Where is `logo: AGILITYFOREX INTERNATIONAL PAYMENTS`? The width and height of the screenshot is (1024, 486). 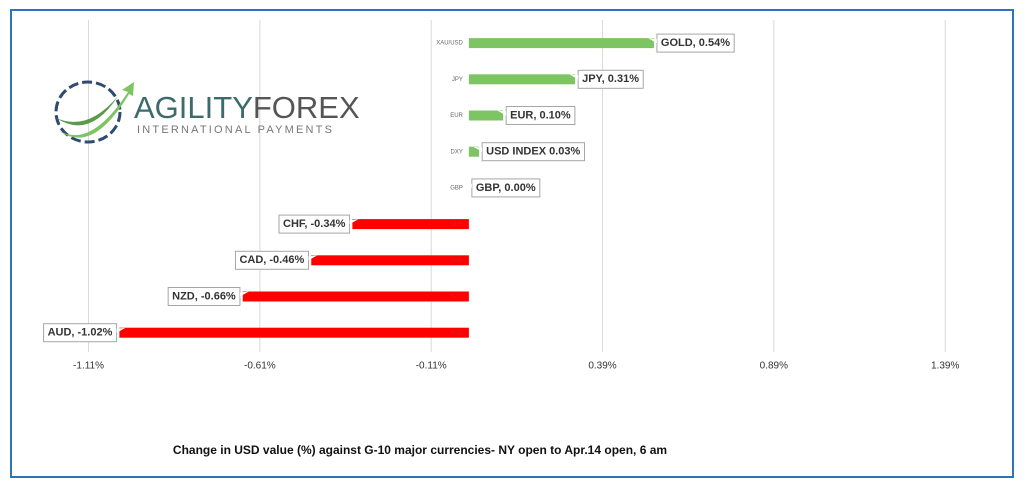
logo: AGILITYFOREX INTERNATIONAL PAYMENTS is located at coordinates (207, 112).